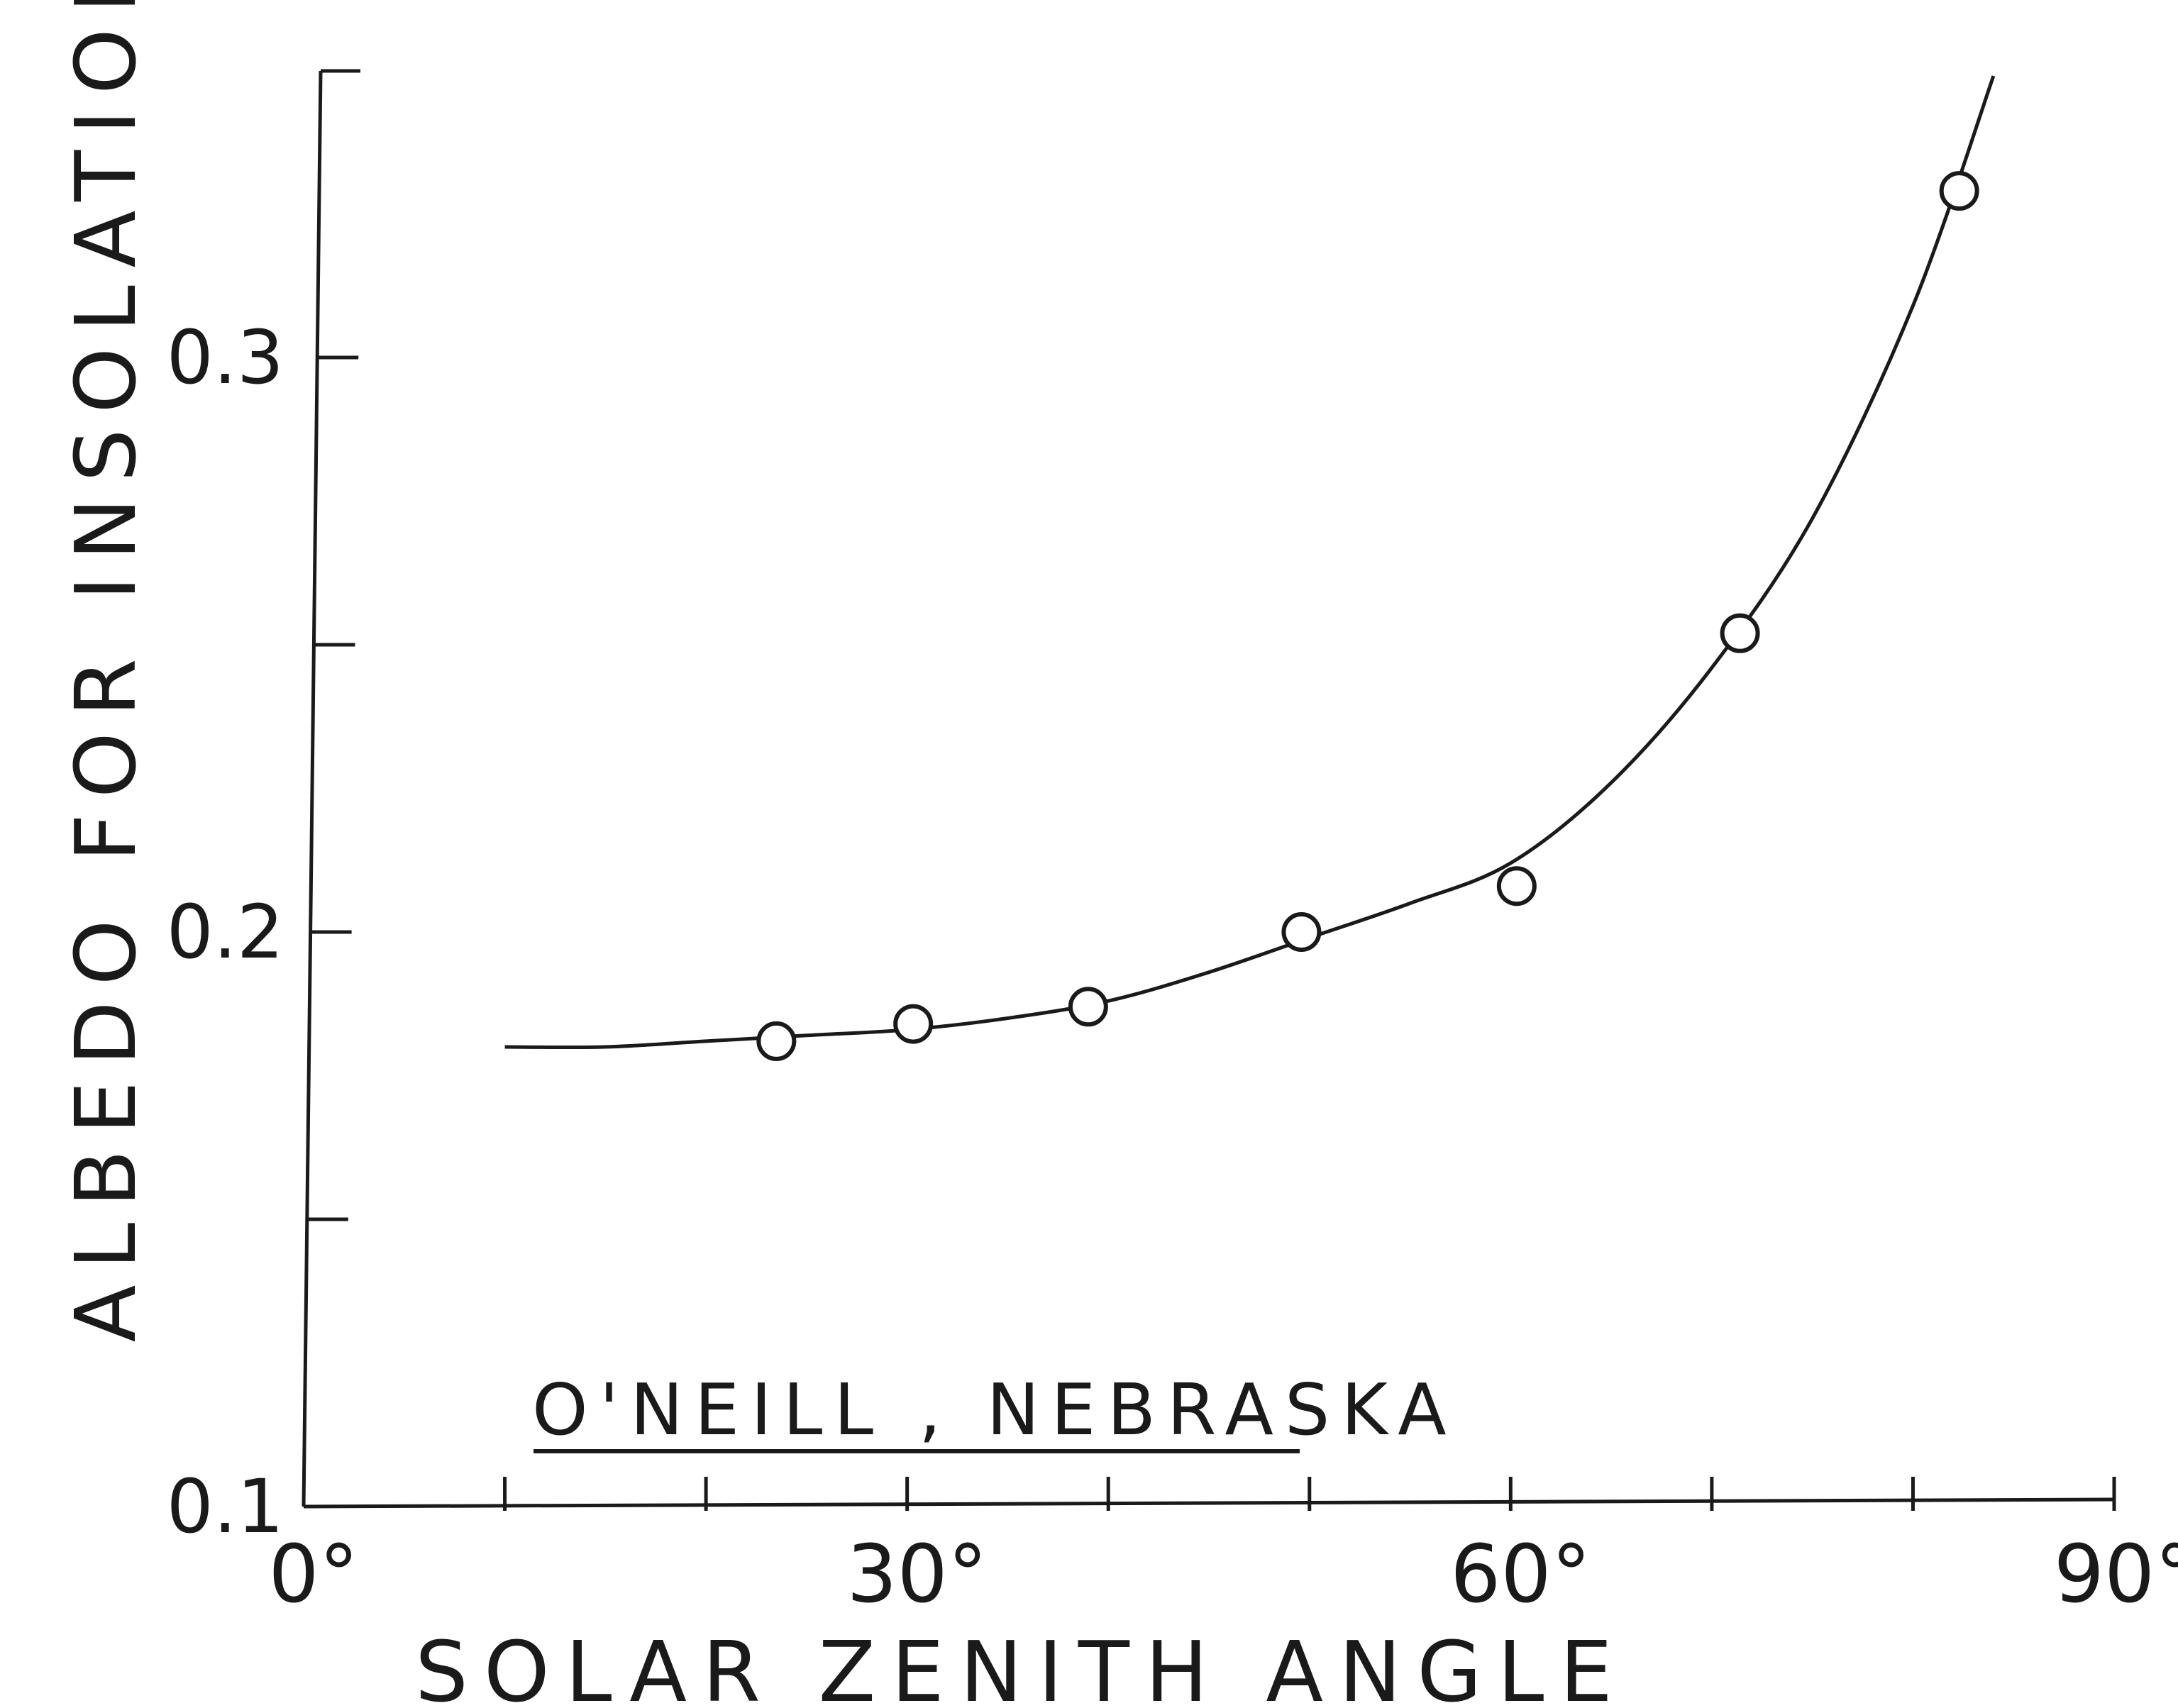 The width and height of the screenshot is (2178, 1708). Describe the element at coordinates (2116, 1575) in the screenshot. I see `x-tick-label: 90°` at that location.